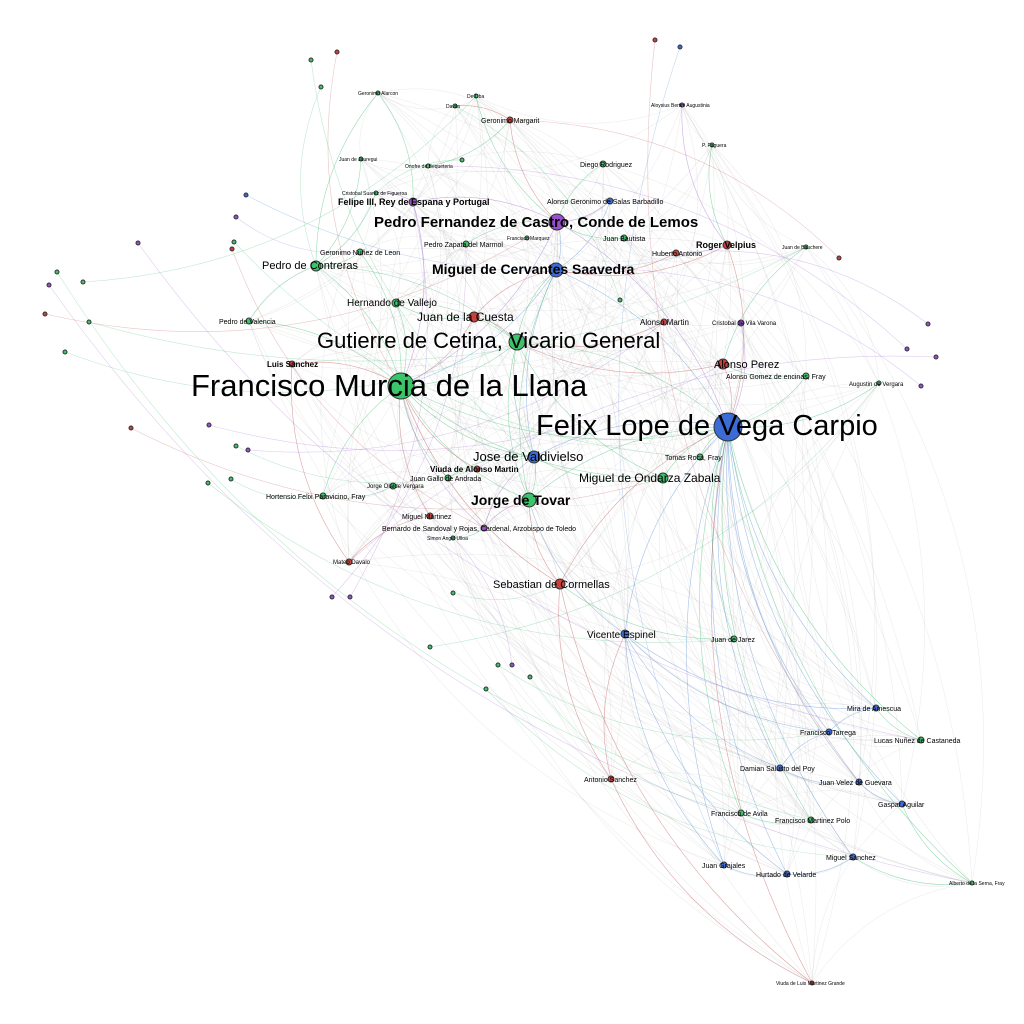 This screenshot has width=1024, height=1024. Describe the element at coordinates (557, 222) in the screenshot. I see `node-castro` at that location.